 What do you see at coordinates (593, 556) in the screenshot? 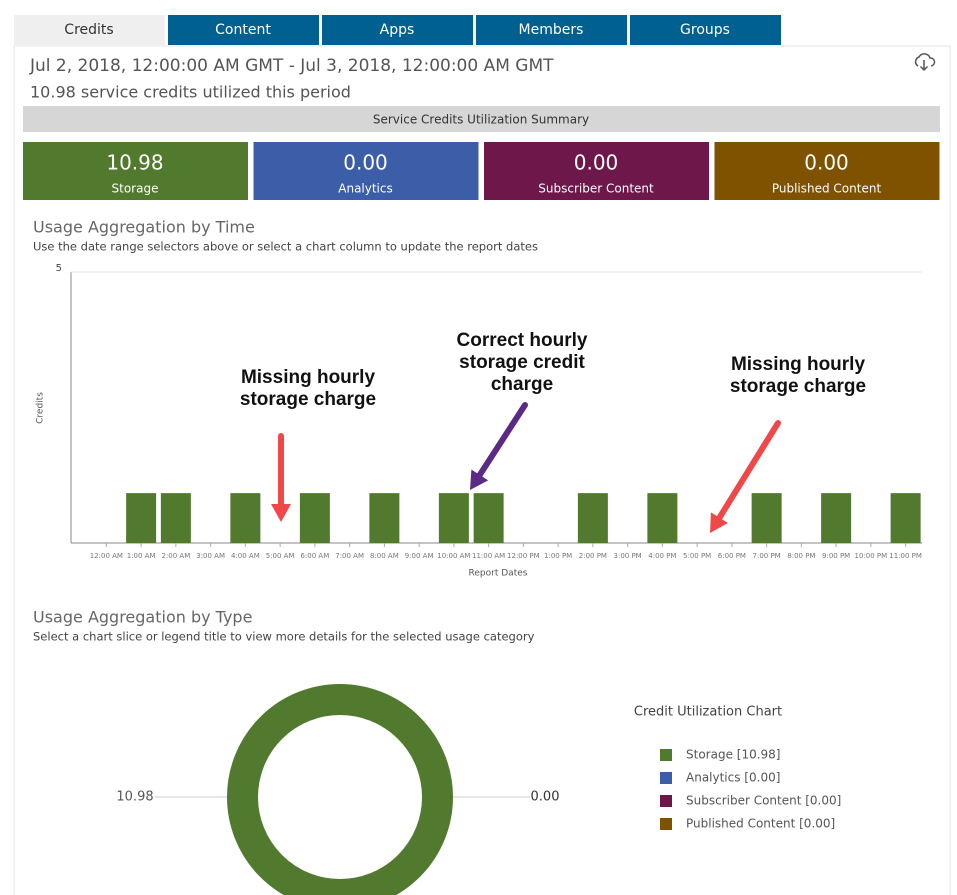
I see `x-tick-label: 2:00 PM` at bounding box center [593, 556].